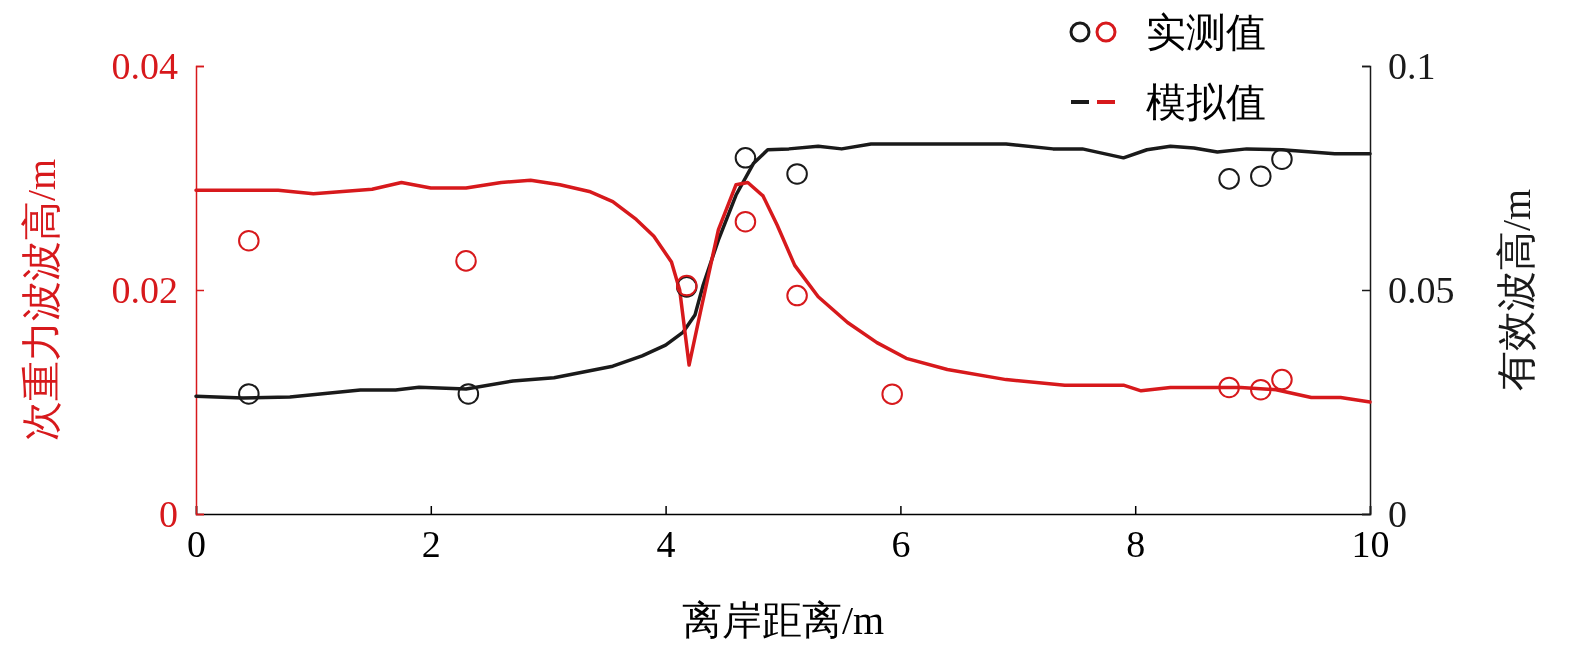  I want to click on legend-label: 实测值, so click(1206, 32).